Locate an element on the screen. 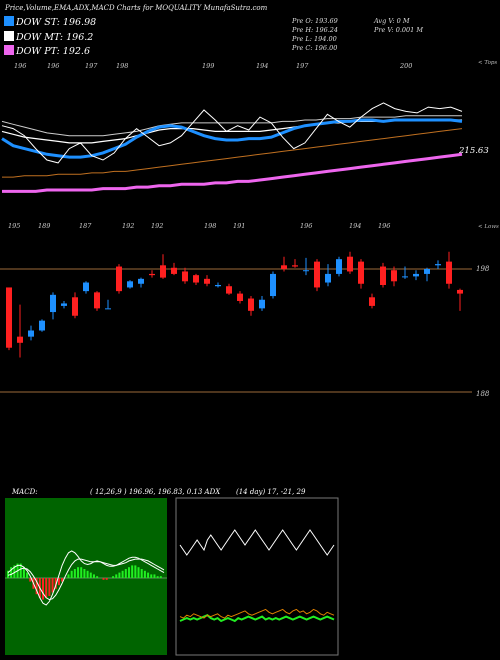 This screenshot has width=500, height=660. legend-dow-st: DOW ST: 196.98 is located at coordinates (50, 22).